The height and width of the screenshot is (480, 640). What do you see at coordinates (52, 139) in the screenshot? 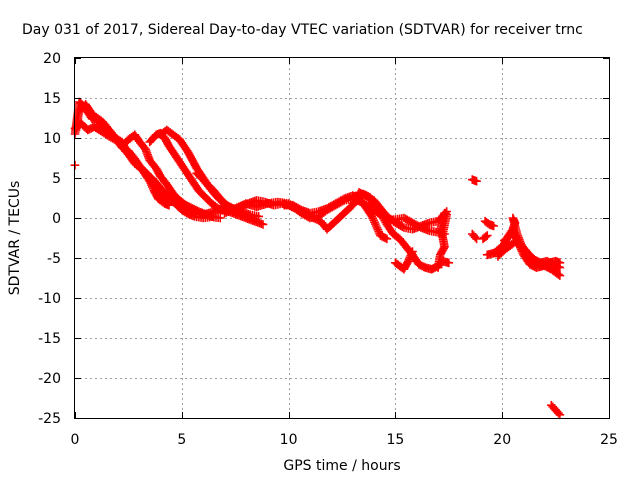
I see `y-tick-label: 10` at bounding box center [52, 139].